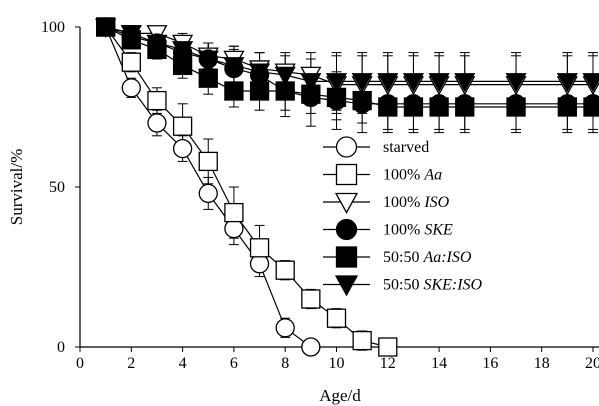 This screenshot has height=406, width=599. I want to click on y-axis-label: Survival/%, so click(16, 187).